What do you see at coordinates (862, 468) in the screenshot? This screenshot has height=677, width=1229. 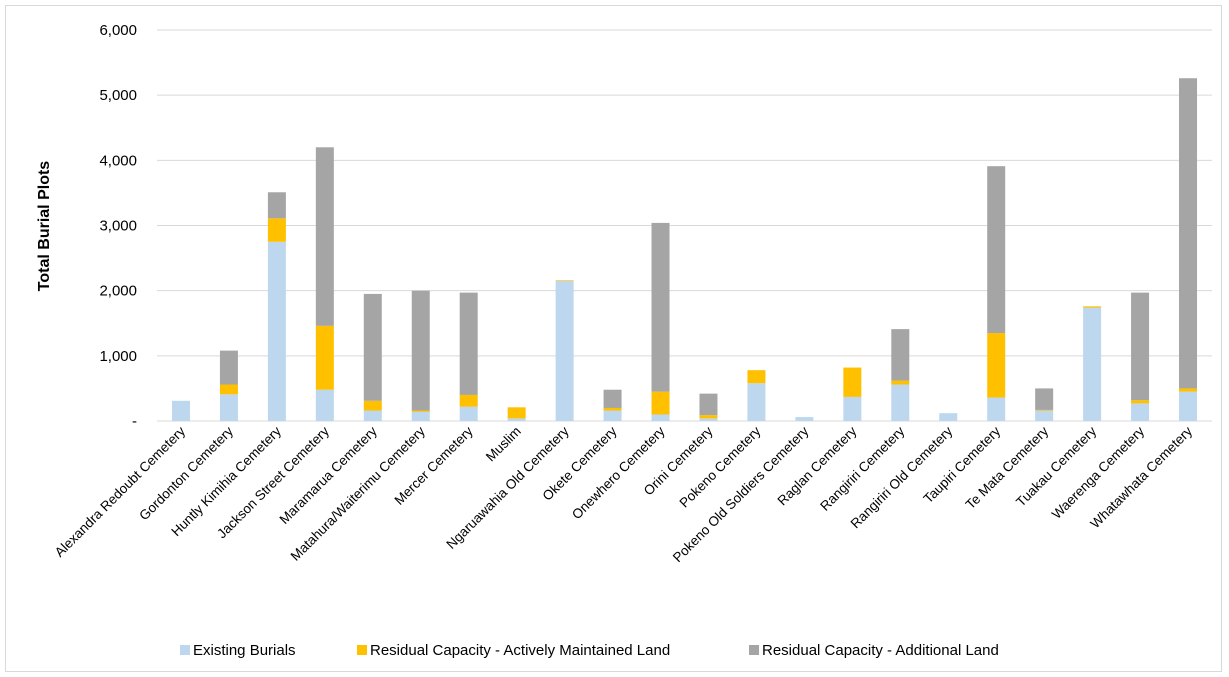 I see `x-category-label: Rangiriri Cemetery` at bounding box center [862, 468].